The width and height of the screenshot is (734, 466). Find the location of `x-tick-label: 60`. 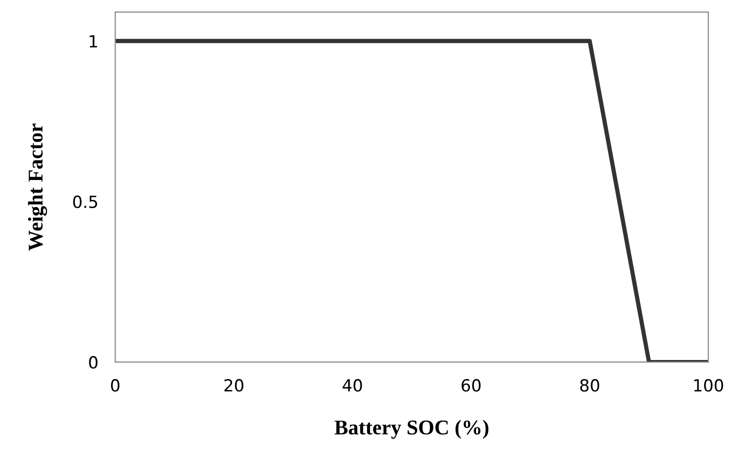

x-tick-label: 60 is located at coordinates (471, 385).